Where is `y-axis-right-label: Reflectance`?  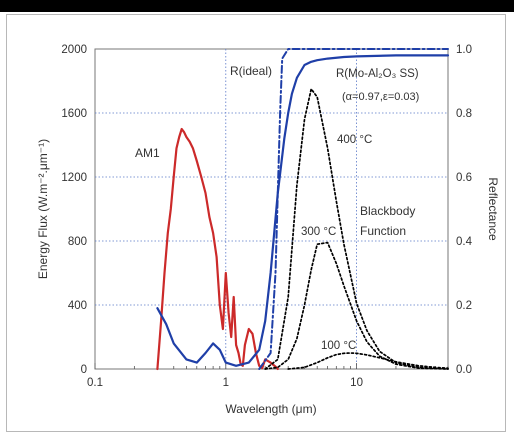
y-axis-right-label: Reflectance is located at coordinates (493, 209).